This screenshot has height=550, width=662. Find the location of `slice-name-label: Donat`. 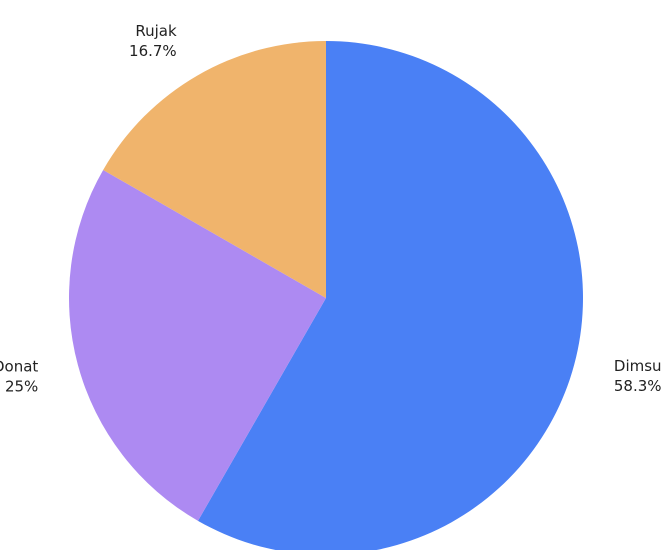

slice-name-label: Donat is located at coordinates (19, 367).